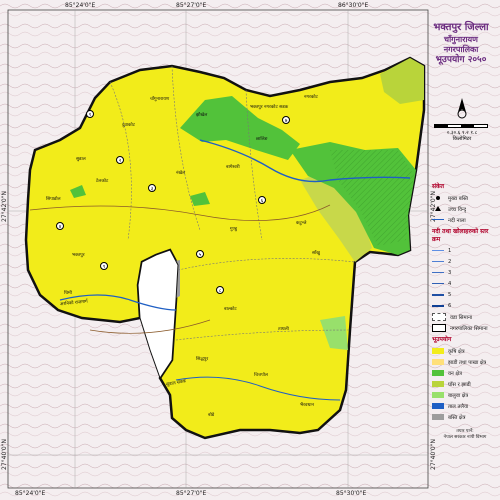 The image size is (500, 500). I want to click on ward-label-9: ९, so click(104, 266).